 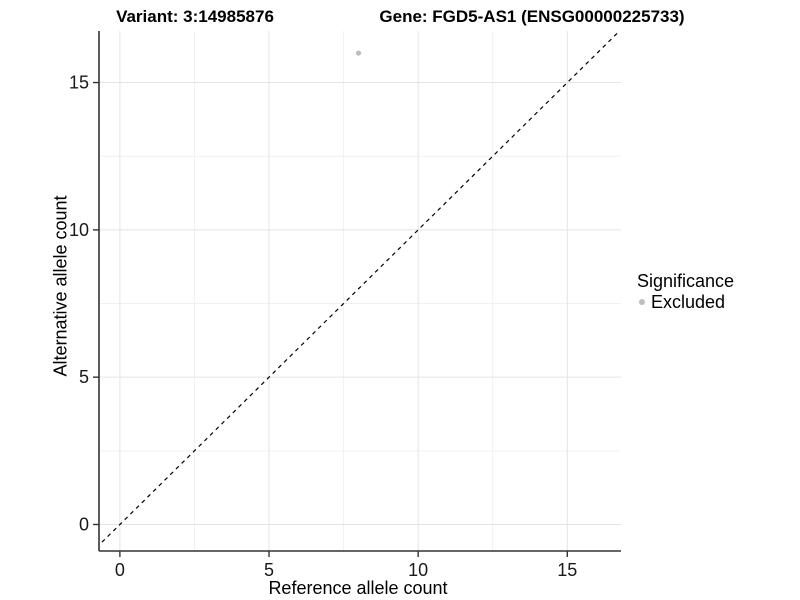 What do you see at coordinates (269, 570) in the screenshot?
I see `x-tick-label: 5` at bounding box center [269, 570].